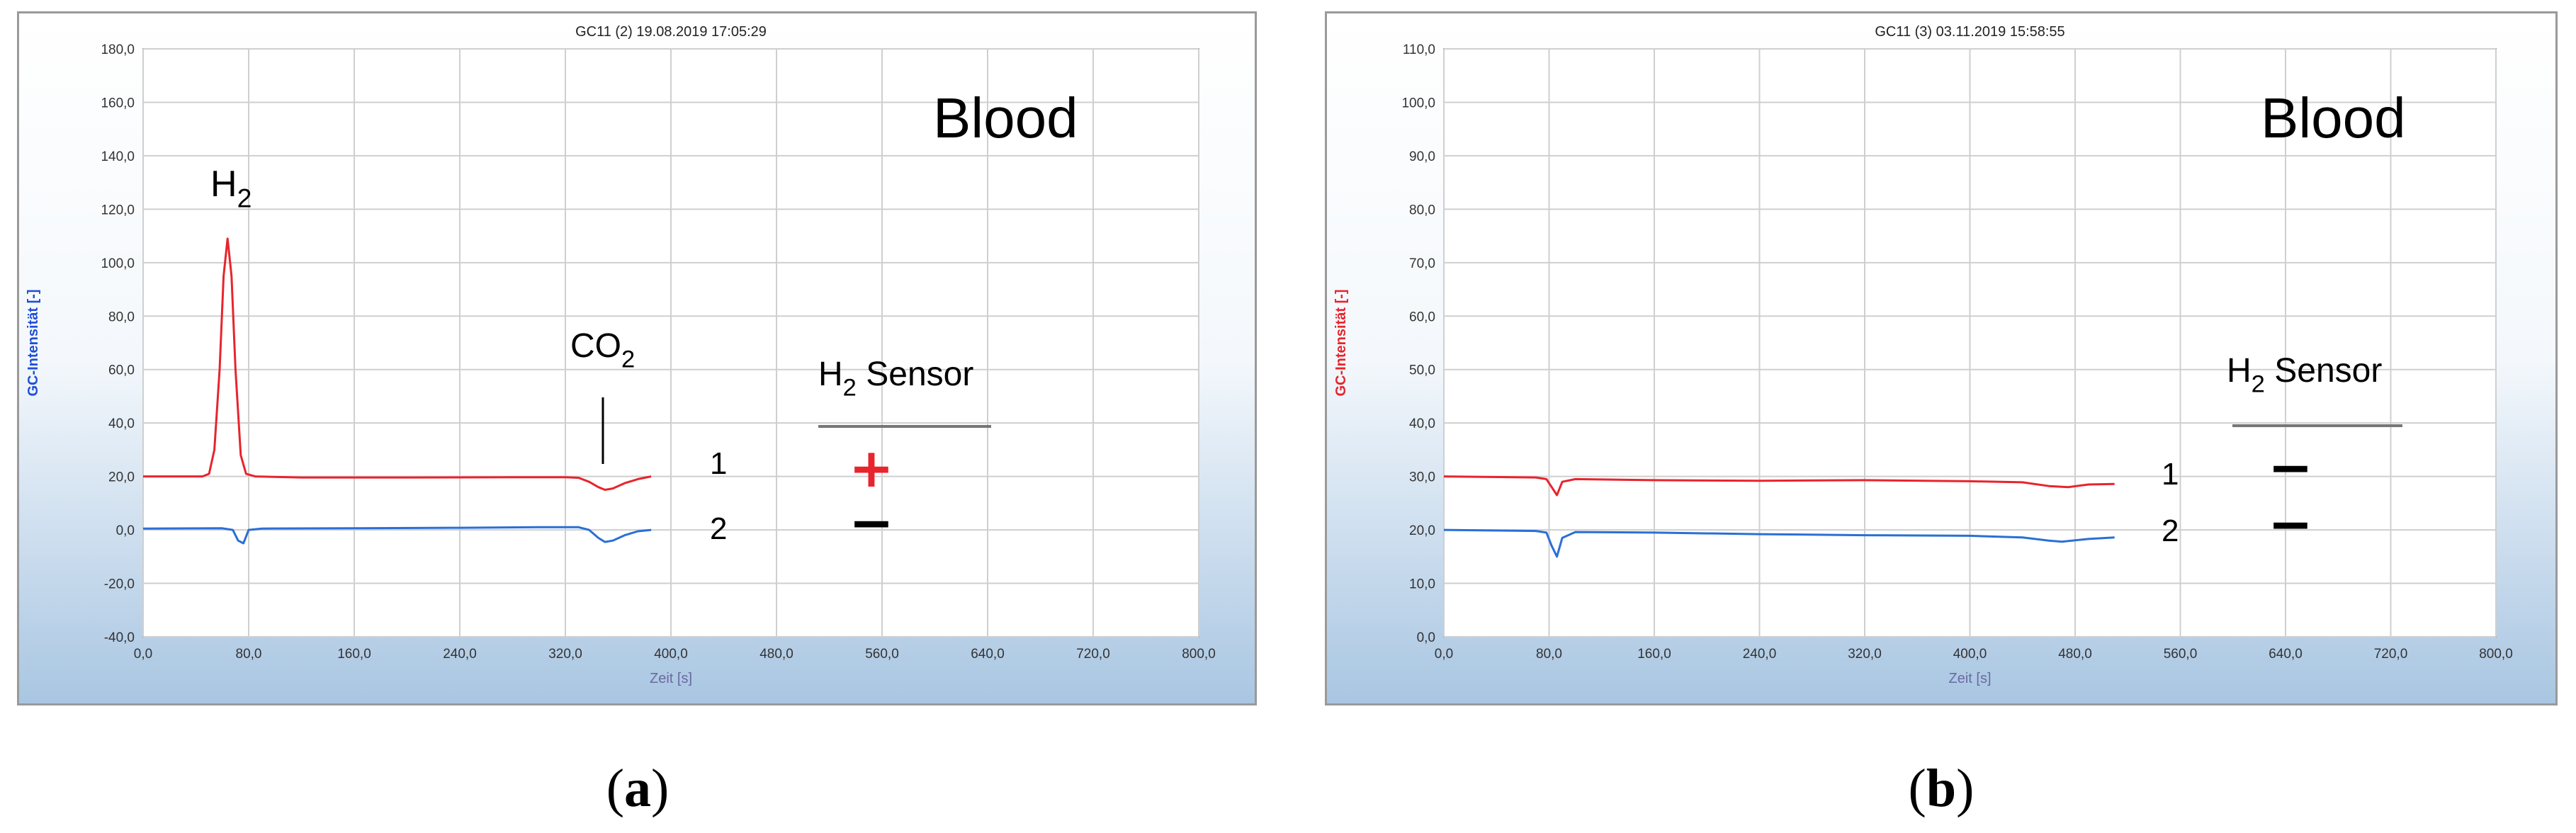 Image resolution: width=2576 pixels, height=833 pixels. Describe the element at coordinates (2290, 467) in the screenshot. I see `sensor-result-1: −` at that location.